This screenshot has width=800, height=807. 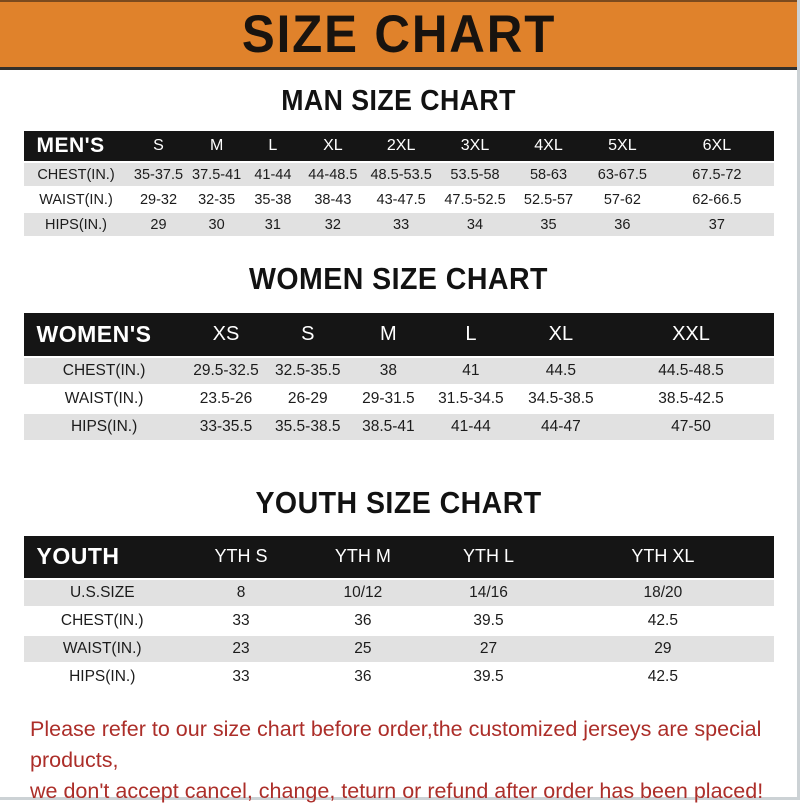 I want to click on size-cell: 37.5-41, so click(x=216, y=175).